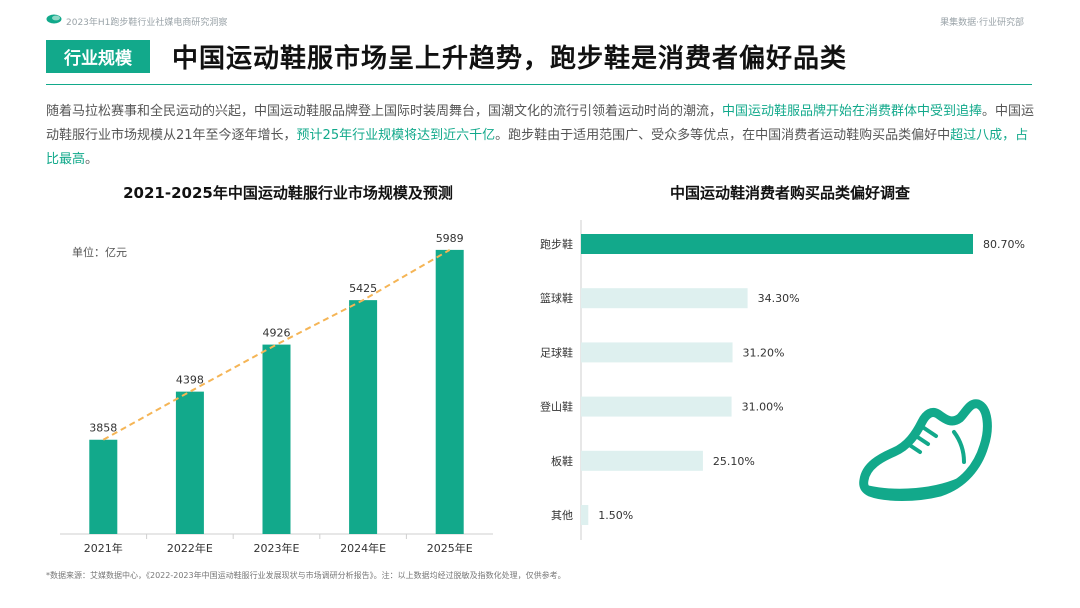 The width and height of the screenshot is (1080, 608). I want to click on market-size-chart-title: 2021-2025年中国运动鞋服行业市场规模及预测, so click(288, 193).